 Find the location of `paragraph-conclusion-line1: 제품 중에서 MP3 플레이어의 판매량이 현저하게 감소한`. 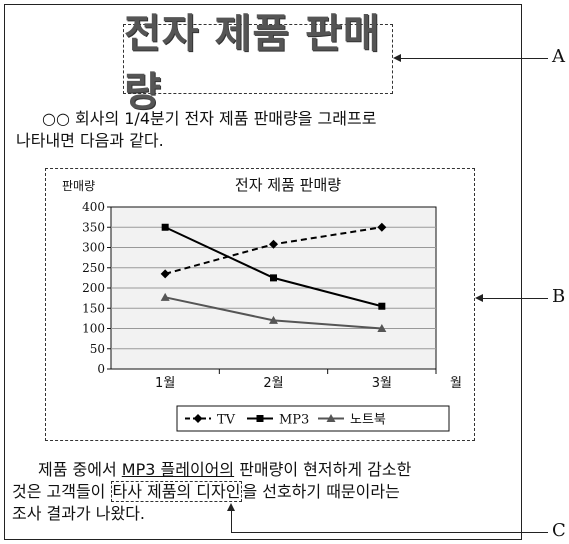

paragraph-conclusion-line1: 제품 중에서 MP3 플레이어의 판매량이 현저하게 감소한 is located at coordinates (211, 470).